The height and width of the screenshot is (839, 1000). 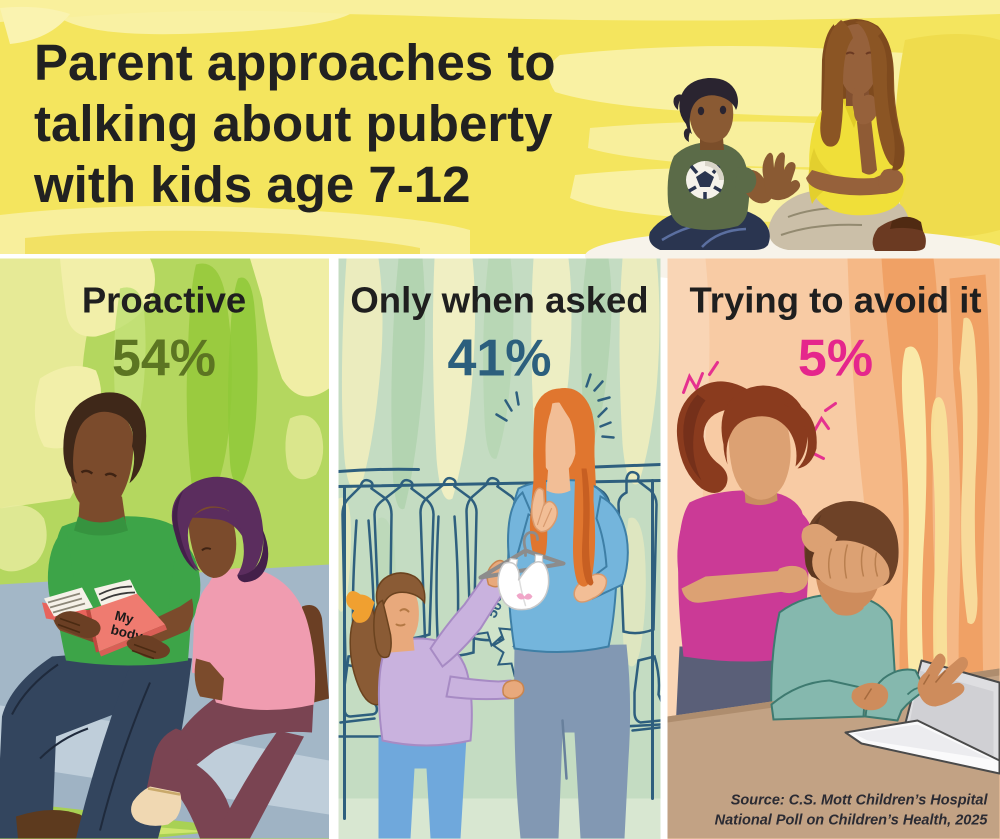 I want to click on svg-text: talking about puberty, so click(x=293, y=123).